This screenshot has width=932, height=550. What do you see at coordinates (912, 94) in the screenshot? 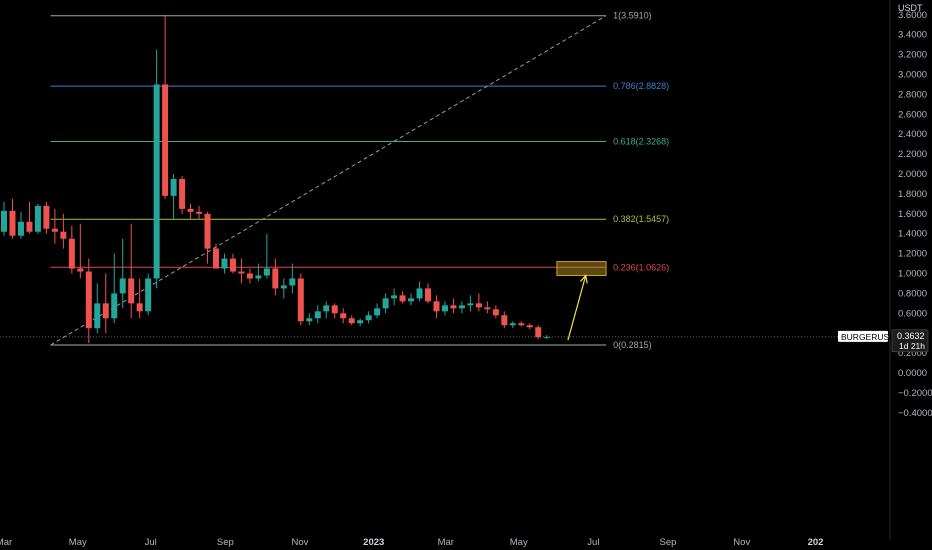
I see `price-tick-label: 2.8000` at bounding box center [912, 94].